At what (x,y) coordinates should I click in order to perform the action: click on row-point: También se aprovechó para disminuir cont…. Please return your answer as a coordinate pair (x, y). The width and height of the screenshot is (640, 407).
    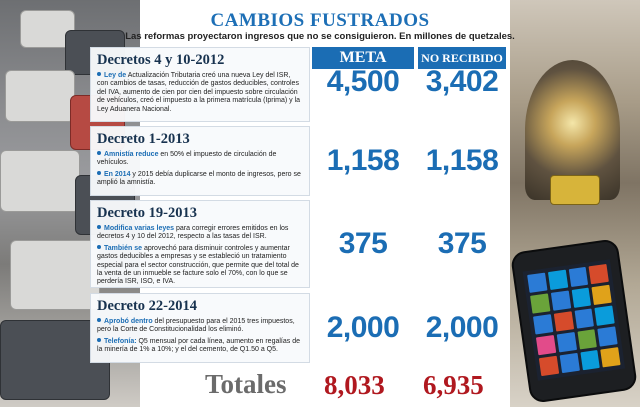
    Looking at the image, I should click on (198, 265).